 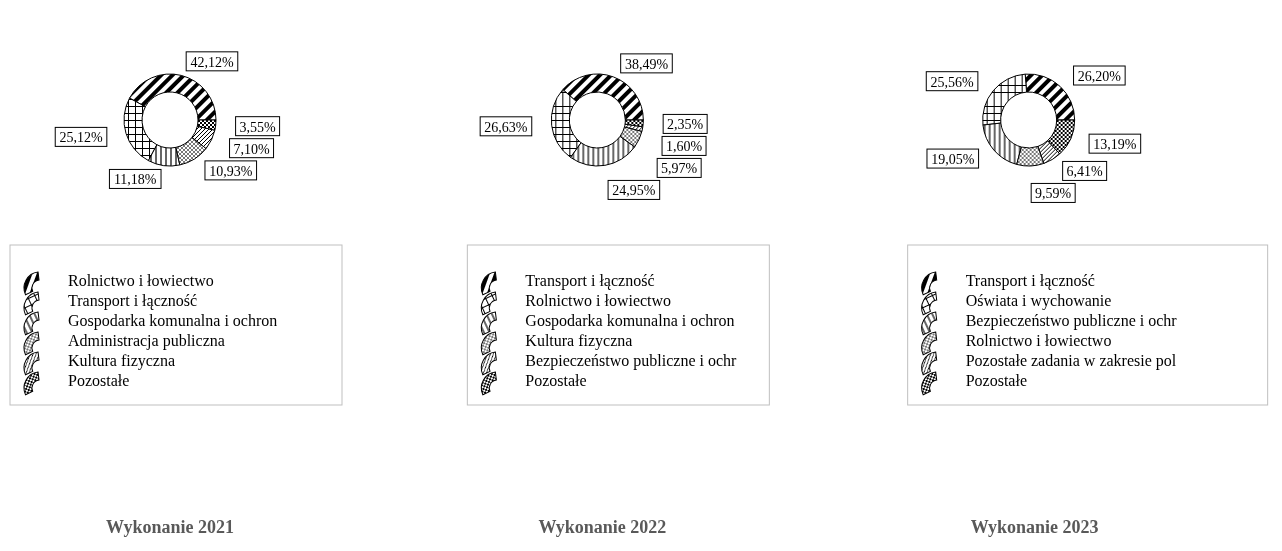 What do you see at coordinates (602, 527) in the screenshot?
I see `text: Wykonanie 2022` at bounding box center [602, 527].